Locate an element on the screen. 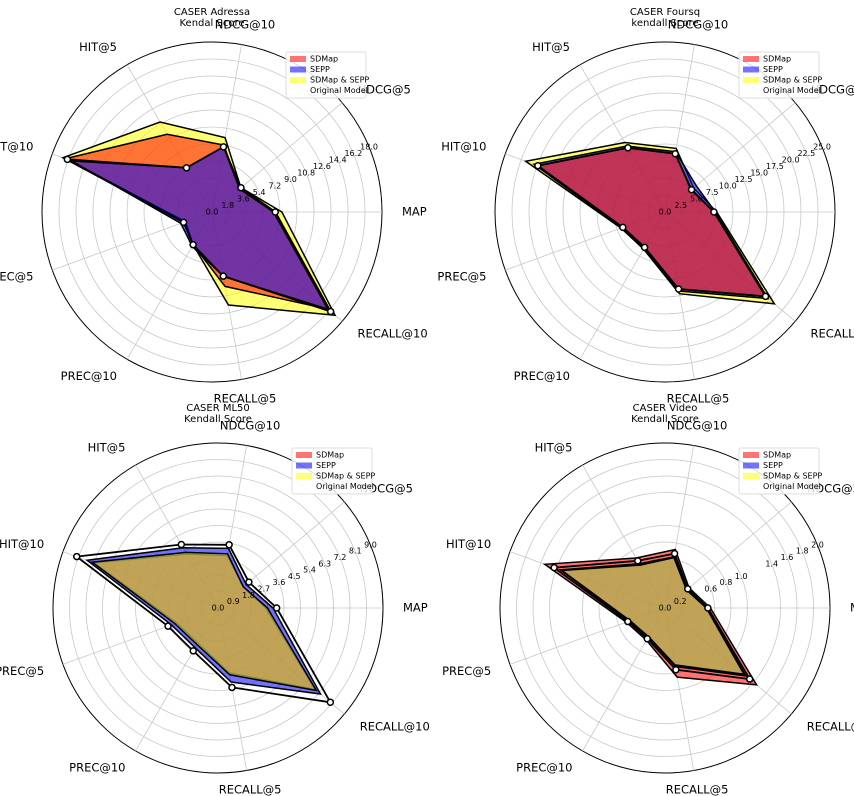 The image size is (854, 796). r-tick-label: 2.0 is located at coordinates (817, 544).